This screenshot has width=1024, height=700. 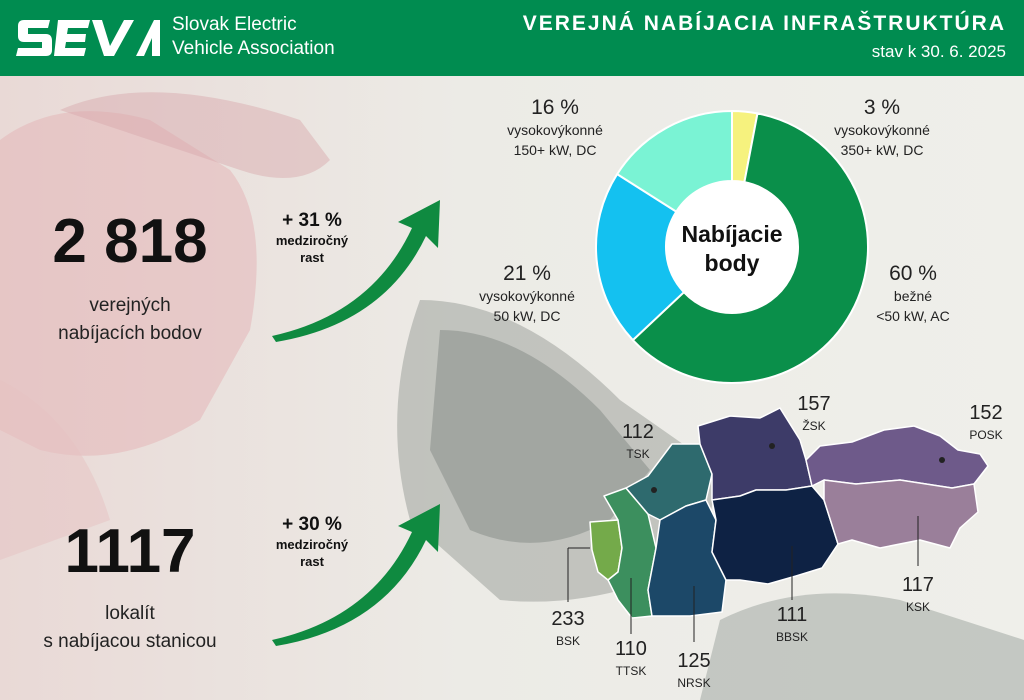 What do you see at coordinates (527, 273) in the screenshot?
I see `slice-percent: 21 %` at bounding box center [527, 273].